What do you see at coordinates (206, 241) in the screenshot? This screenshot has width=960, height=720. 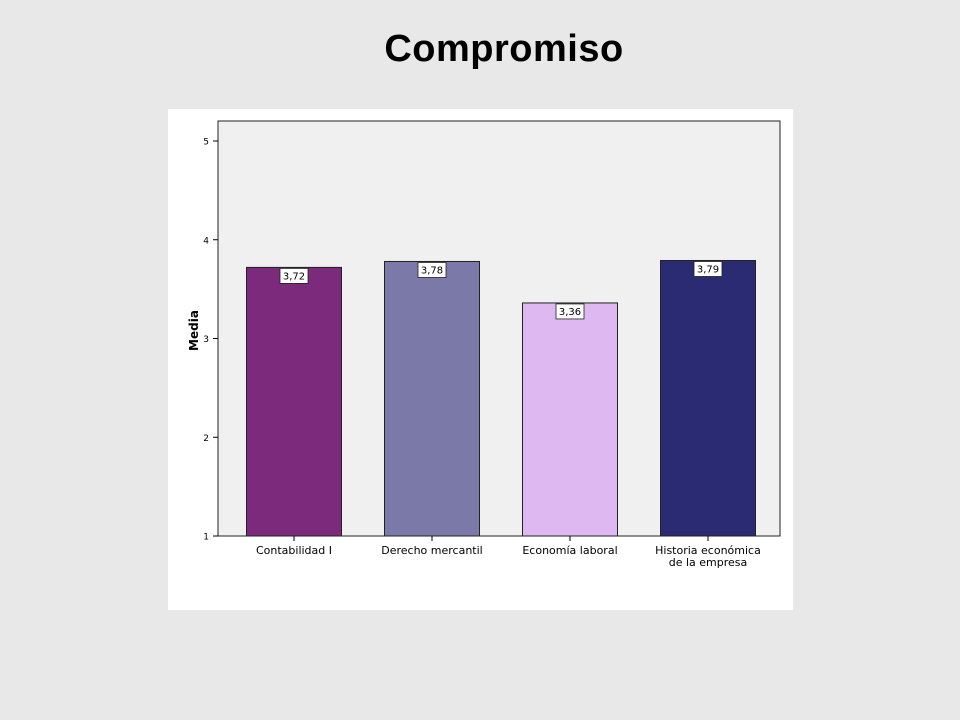 I see `y-tick-label: 4` at bounding box center [206, 241].